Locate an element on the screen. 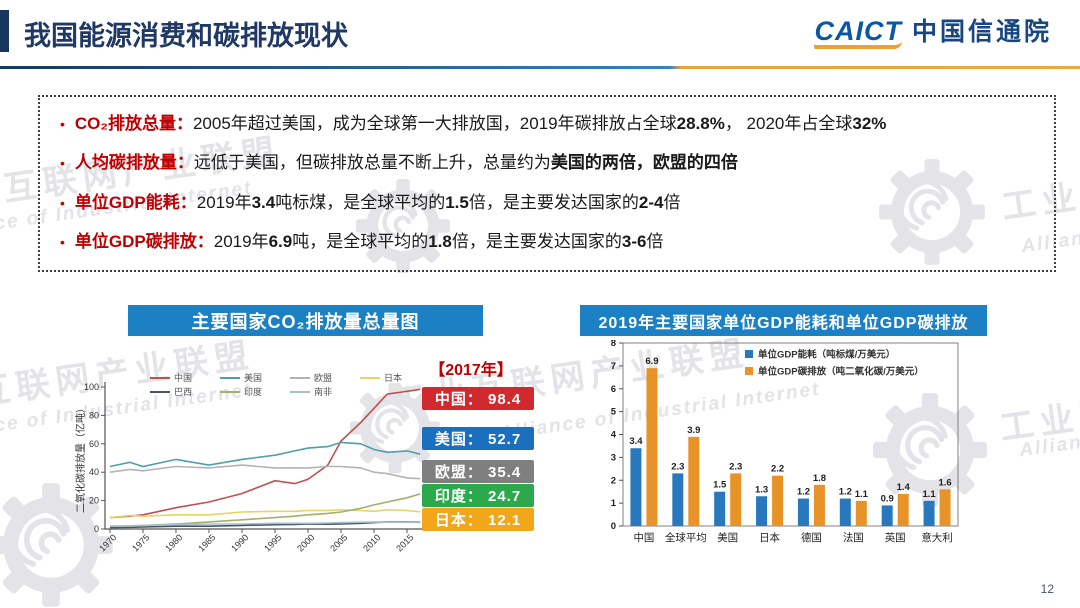 This screenshot has width=1080, height=608. bar-中国-1 is located at coordinates (652, 447).